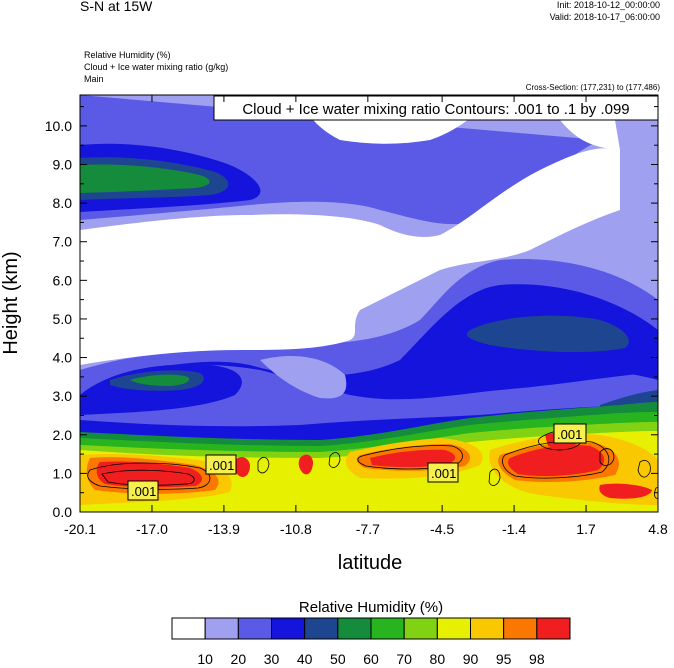 This screenshot has width=674, height=668. What do you see at coordinates (357, 462) in the screenshot?
I see `contour-labels: .001 .001 .001 .001` at bounding box center [357, 462].